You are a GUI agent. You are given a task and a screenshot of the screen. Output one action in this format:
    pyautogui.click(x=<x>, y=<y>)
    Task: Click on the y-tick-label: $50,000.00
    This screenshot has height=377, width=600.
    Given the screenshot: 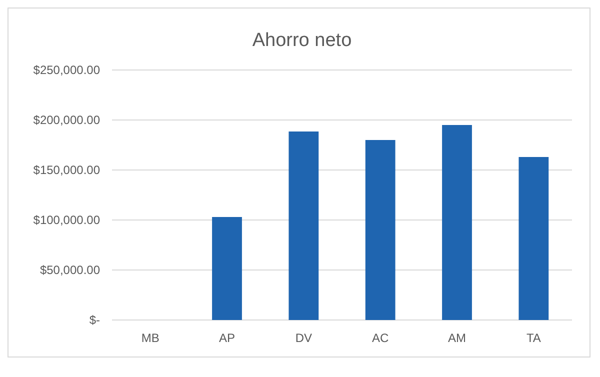 What is the action you would take?
    pyautogui.click(x=70, y=270)
    